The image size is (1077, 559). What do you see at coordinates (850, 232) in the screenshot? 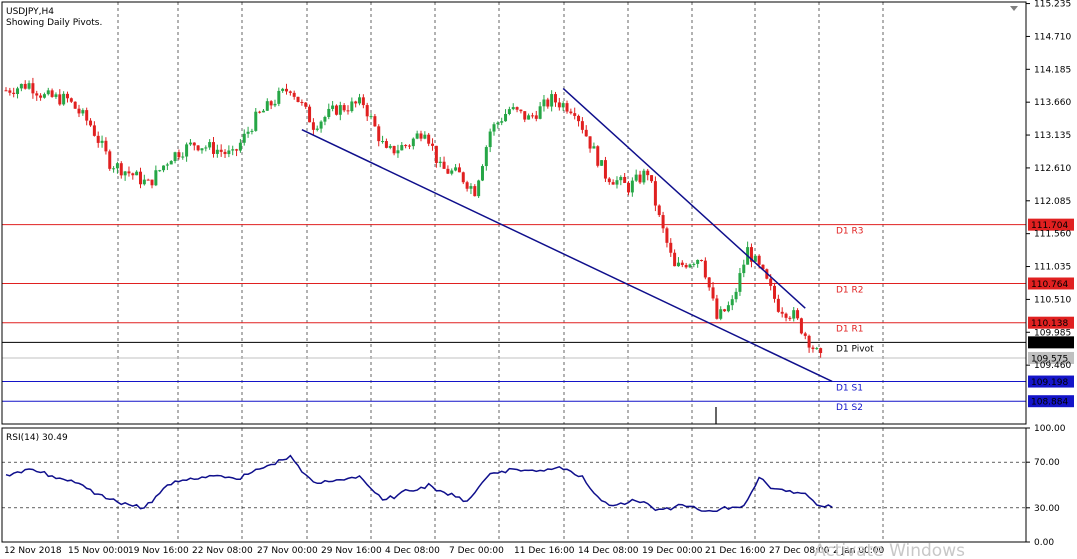
I see `pivot-label: D1 R3` at bounding box center [850, 232].